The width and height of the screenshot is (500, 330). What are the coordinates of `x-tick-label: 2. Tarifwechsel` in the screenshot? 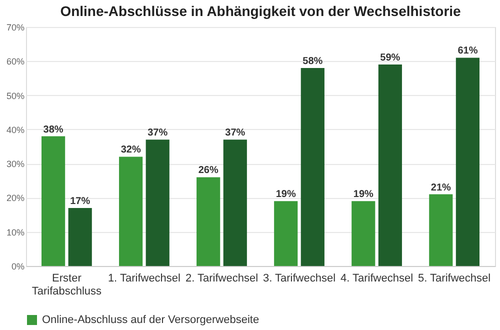 It's located at (221, 278).